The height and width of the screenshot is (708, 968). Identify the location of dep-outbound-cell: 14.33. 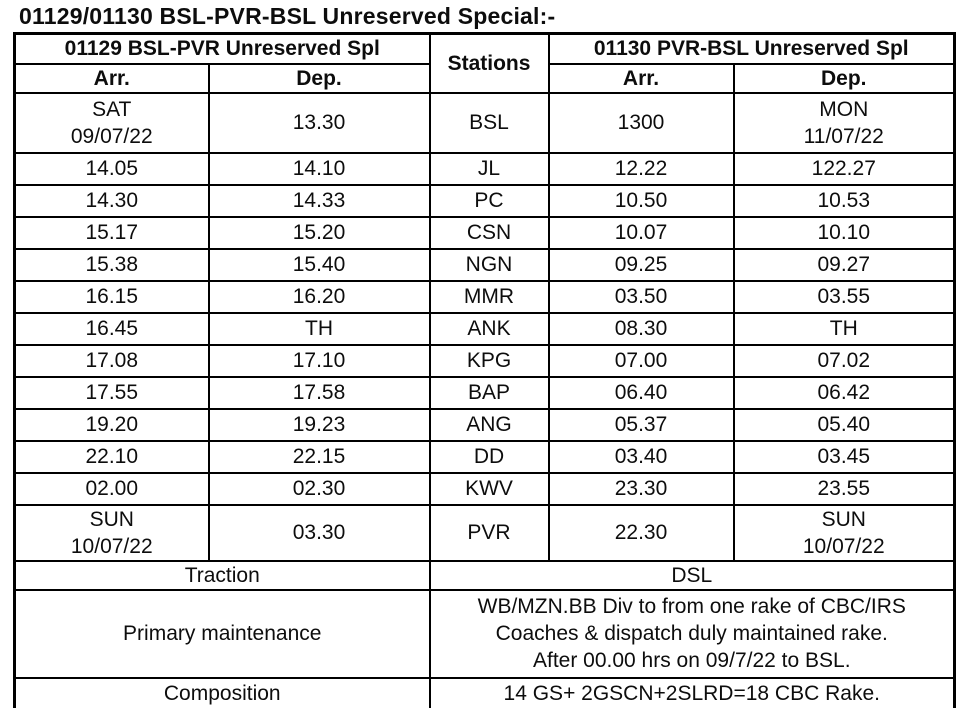
(319, 200).